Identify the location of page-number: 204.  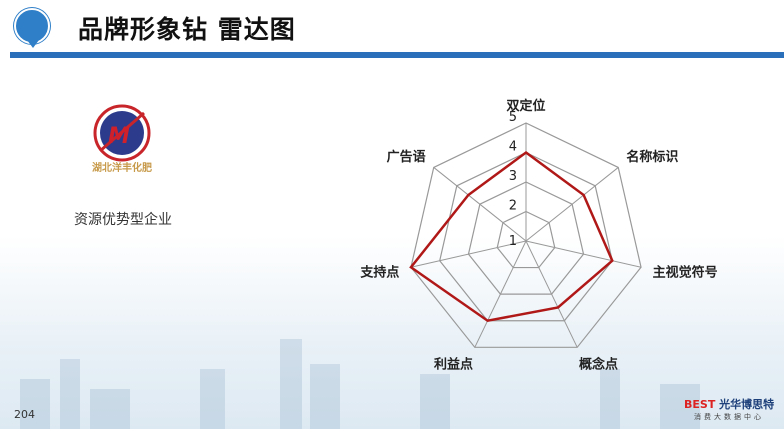
(24, 414).